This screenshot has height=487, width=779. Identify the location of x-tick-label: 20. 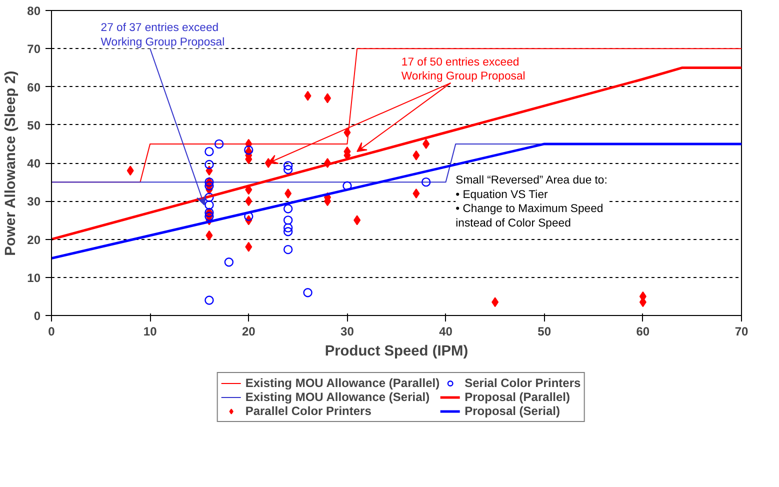
(249, 331).